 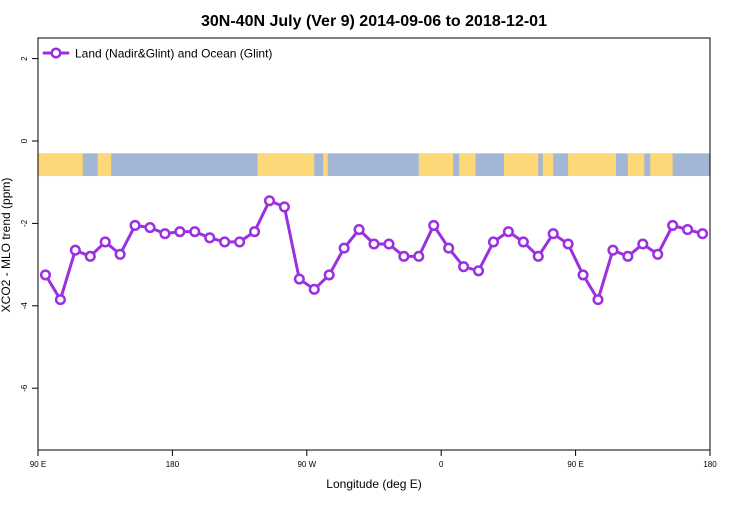 What do you see at coordinates (24, 306) in the screenshot?
I see `y-tick-label: -4` at bounding box center [24, 306].